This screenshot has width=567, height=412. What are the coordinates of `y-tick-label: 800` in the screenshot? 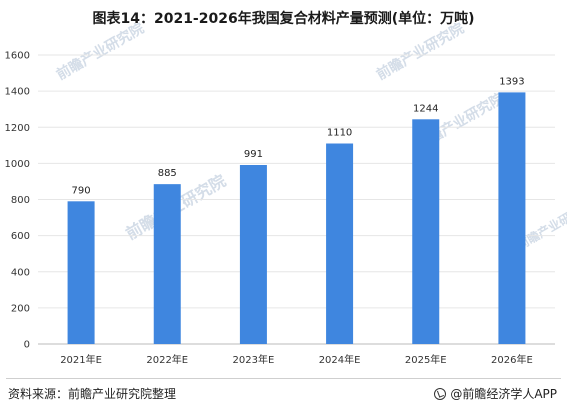 It's located at (20, 200).